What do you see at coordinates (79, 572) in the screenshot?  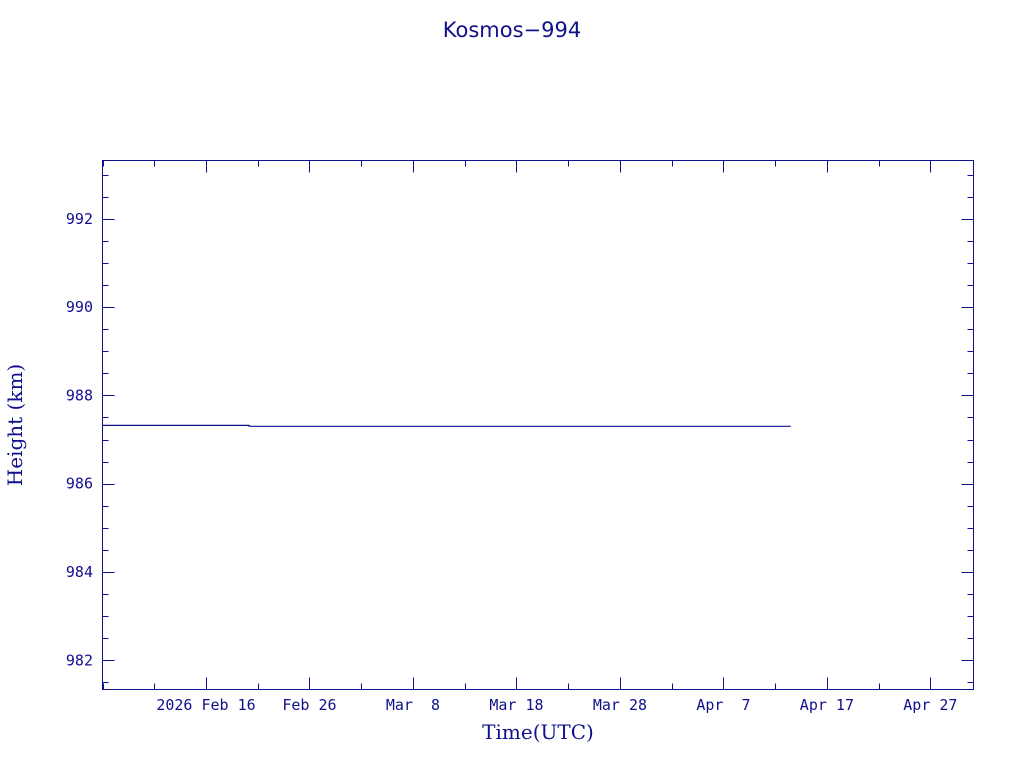 I see `y-tick-label: 984` at bounding box center [79, 572].